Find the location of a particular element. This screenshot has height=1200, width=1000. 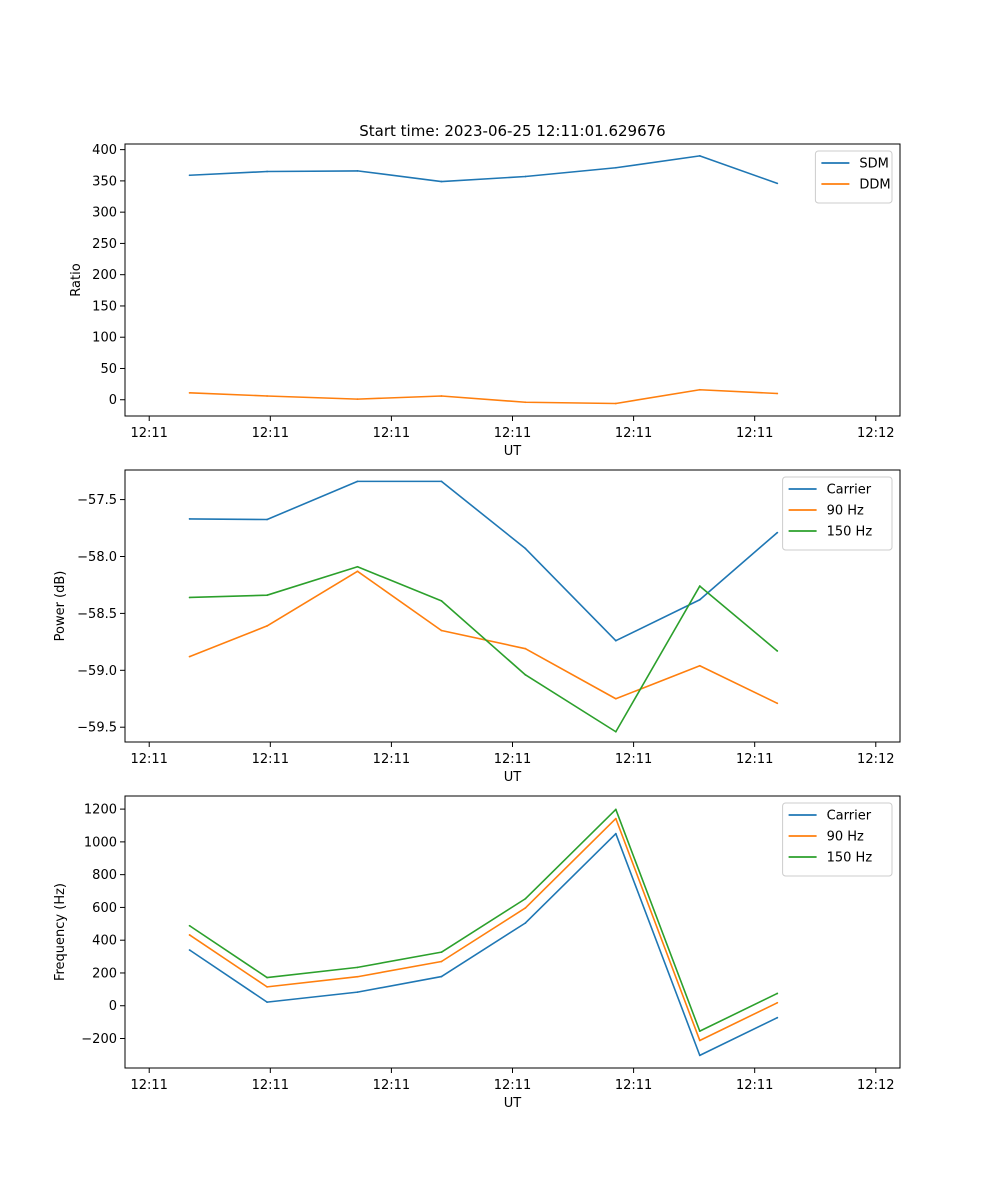

y-tick-label: 50 is located at coordinates (108, 369).